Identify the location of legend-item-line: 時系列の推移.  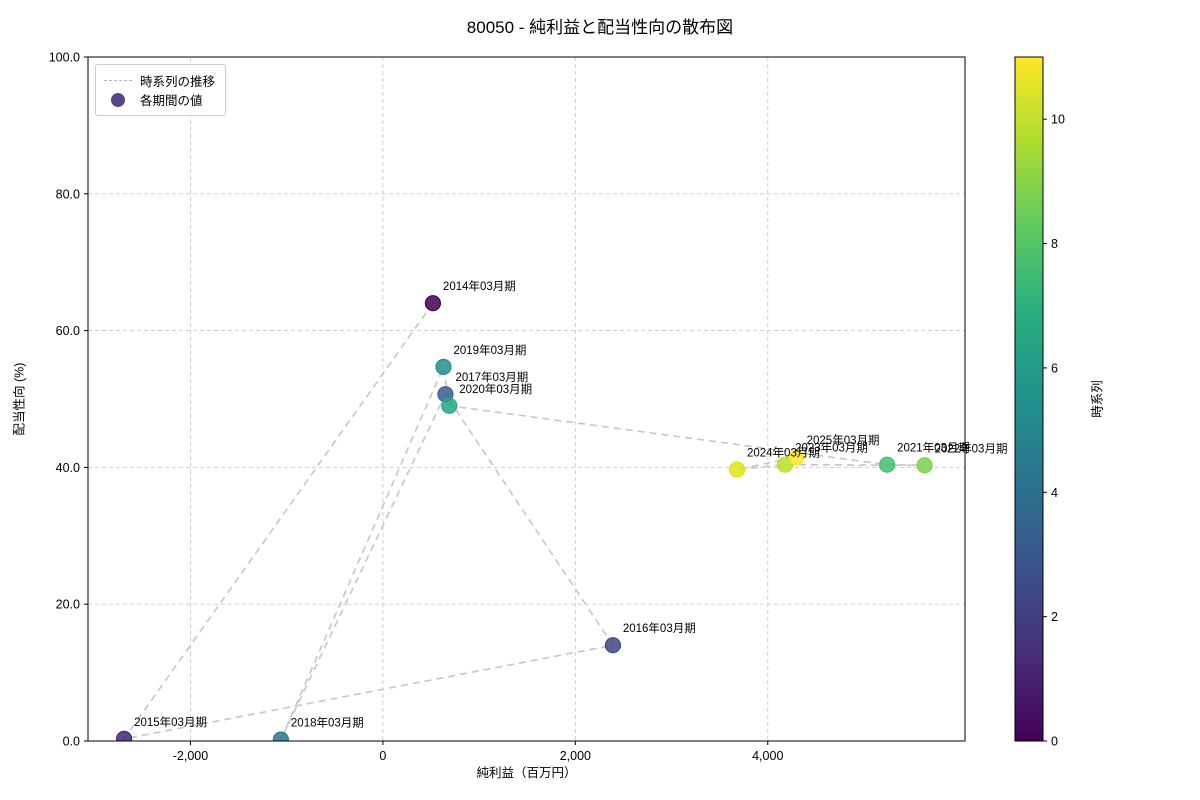
(159, 80).